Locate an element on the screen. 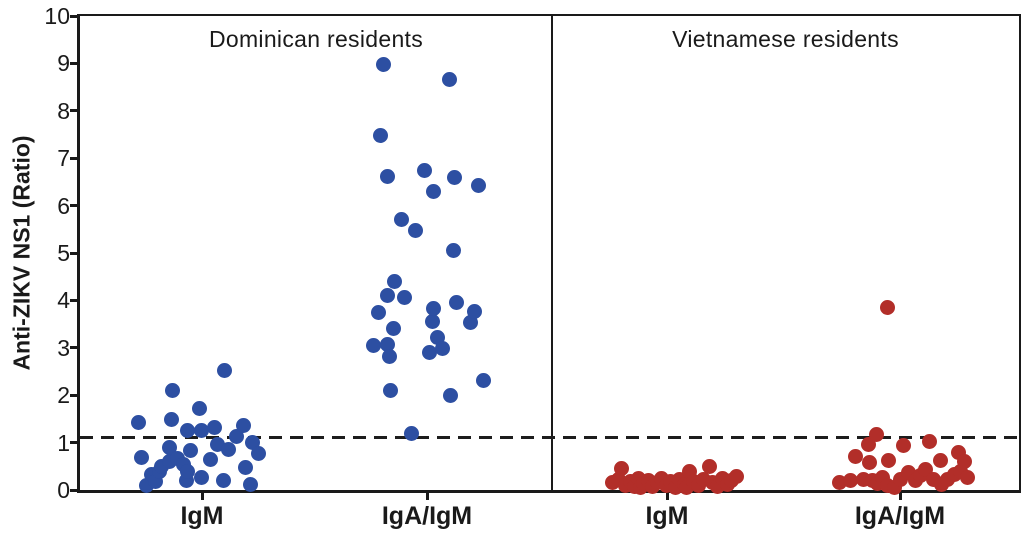  y-tick-label: 4 is located at coordinates (63, 300).